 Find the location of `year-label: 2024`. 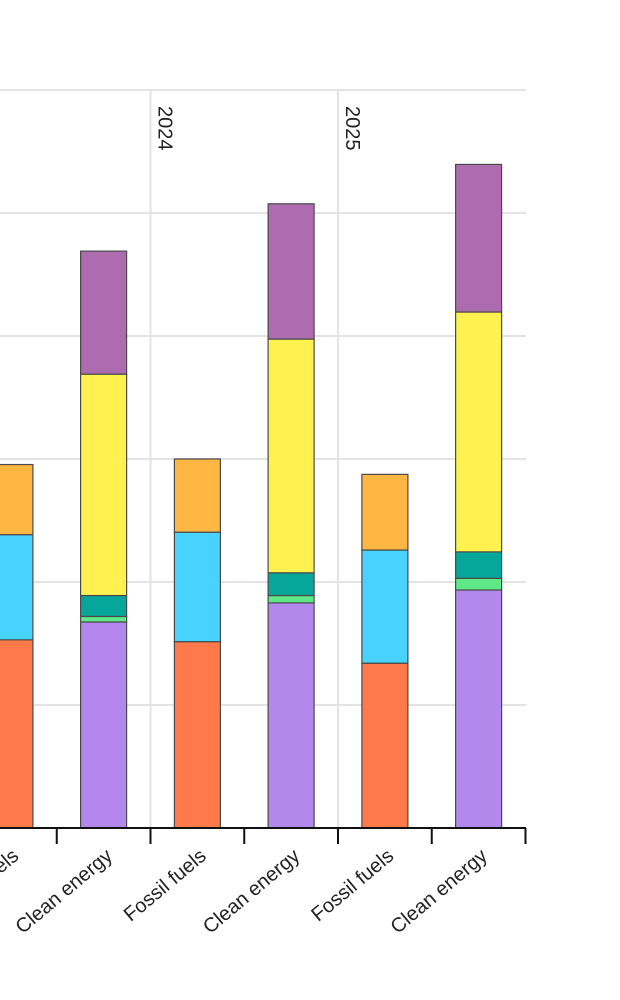

year-label: 2024 is located at coordinates (165, 128).